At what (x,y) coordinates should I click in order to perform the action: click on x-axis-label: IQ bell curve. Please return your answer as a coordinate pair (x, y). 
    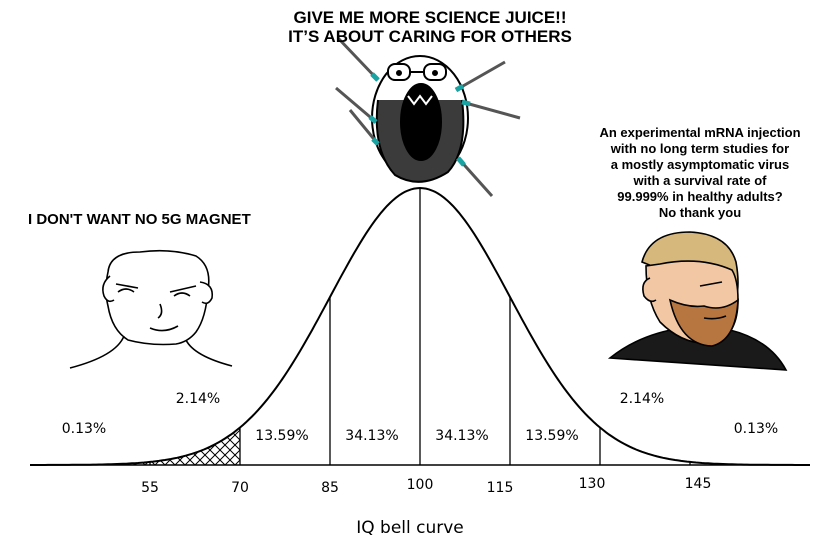
    Looking at the image, I should click on (410, 528).